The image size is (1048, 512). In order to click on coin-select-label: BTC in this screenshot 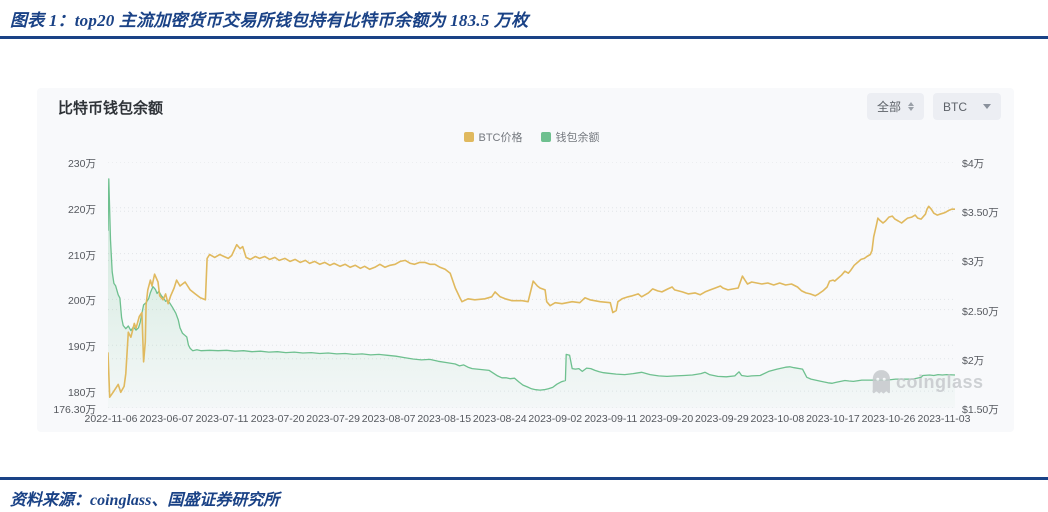, I will do `click(955, 106)`.